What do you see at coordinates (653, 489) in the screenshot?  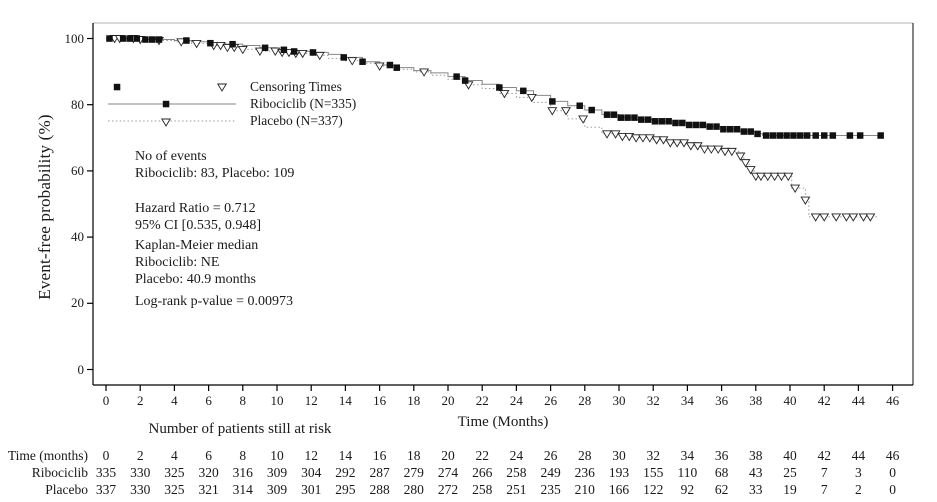 I see `risk-value: 122` at bounding box center [653, 489].